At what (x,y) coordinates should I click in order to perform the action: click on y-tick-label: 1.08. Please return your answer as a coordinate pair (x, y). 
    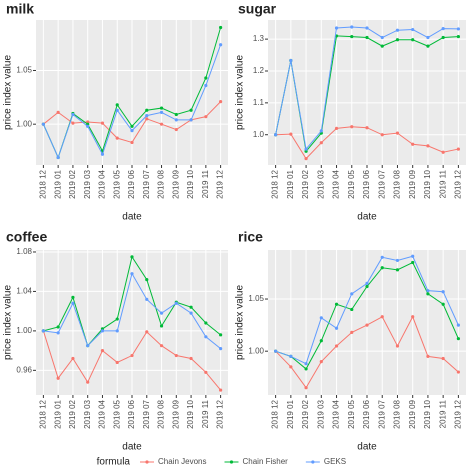
    Looking at the image, I should click on (24, 251).